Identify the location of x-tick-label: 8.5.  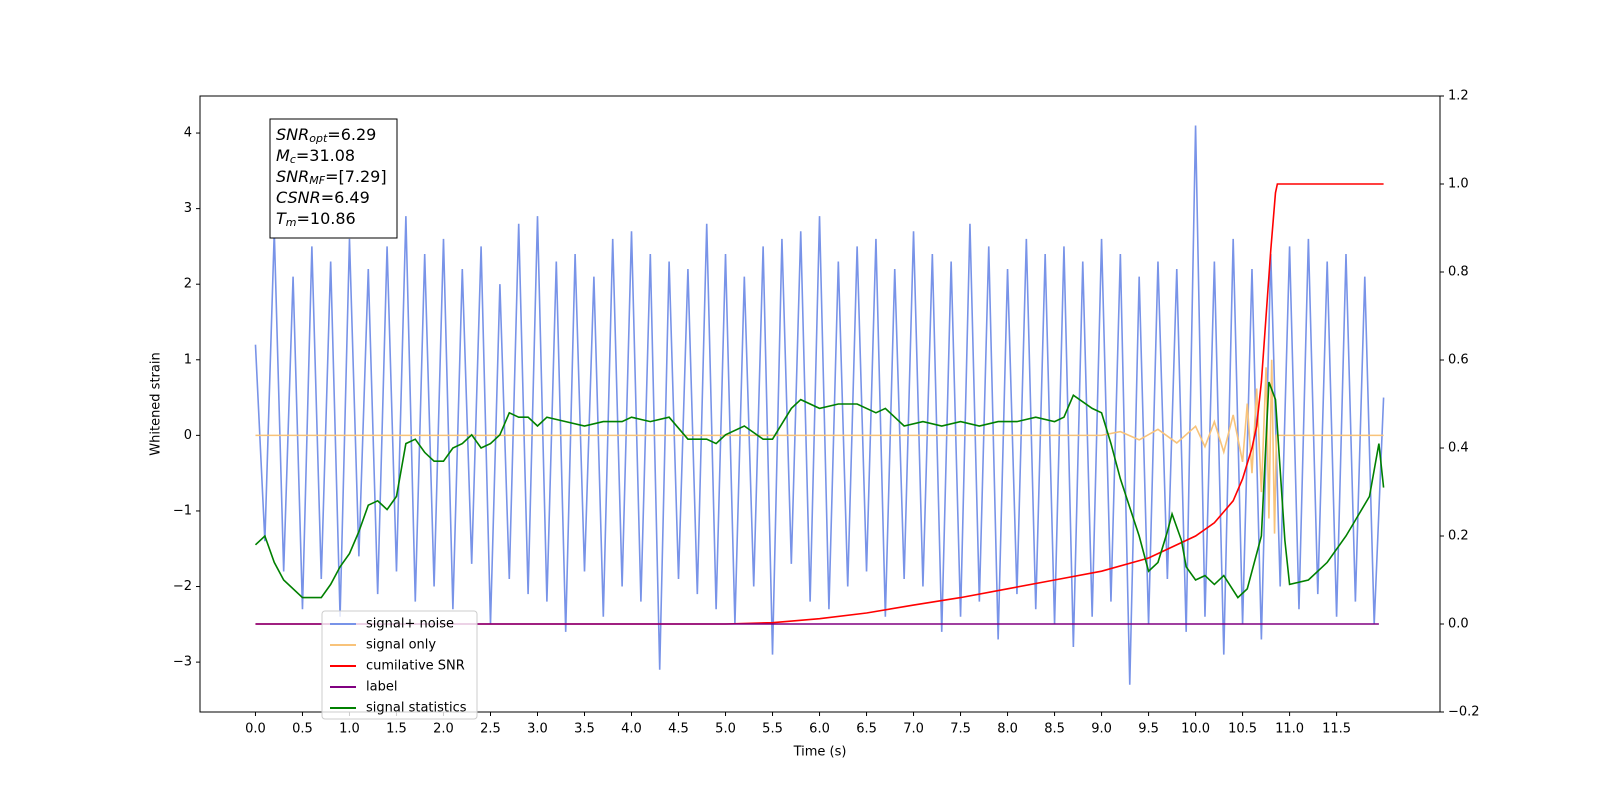
(1054, 729).